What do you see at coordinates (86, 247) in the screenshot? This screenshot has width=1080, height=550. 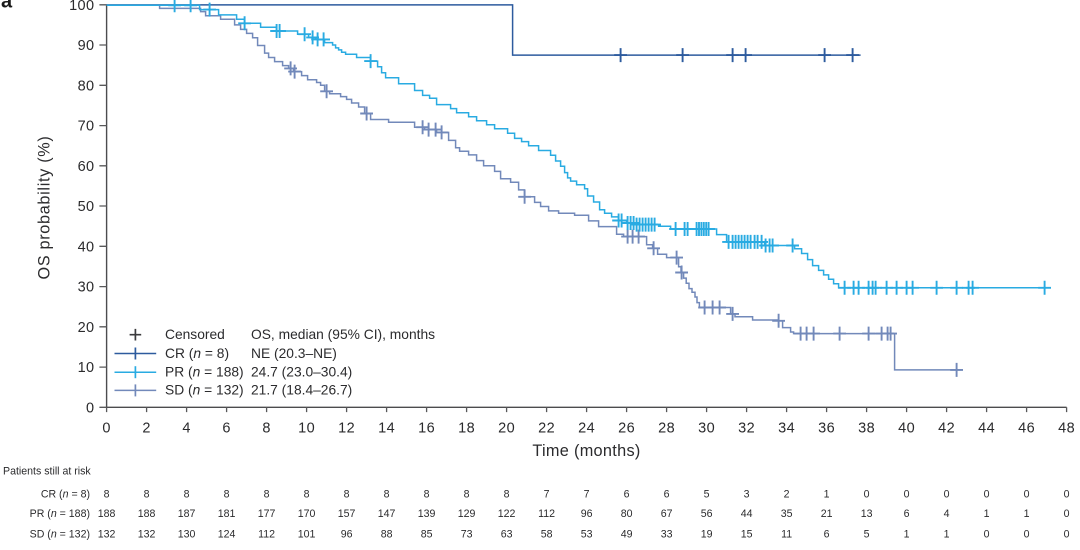 I see `svg-text: 40` at bounding box center [86, 247].